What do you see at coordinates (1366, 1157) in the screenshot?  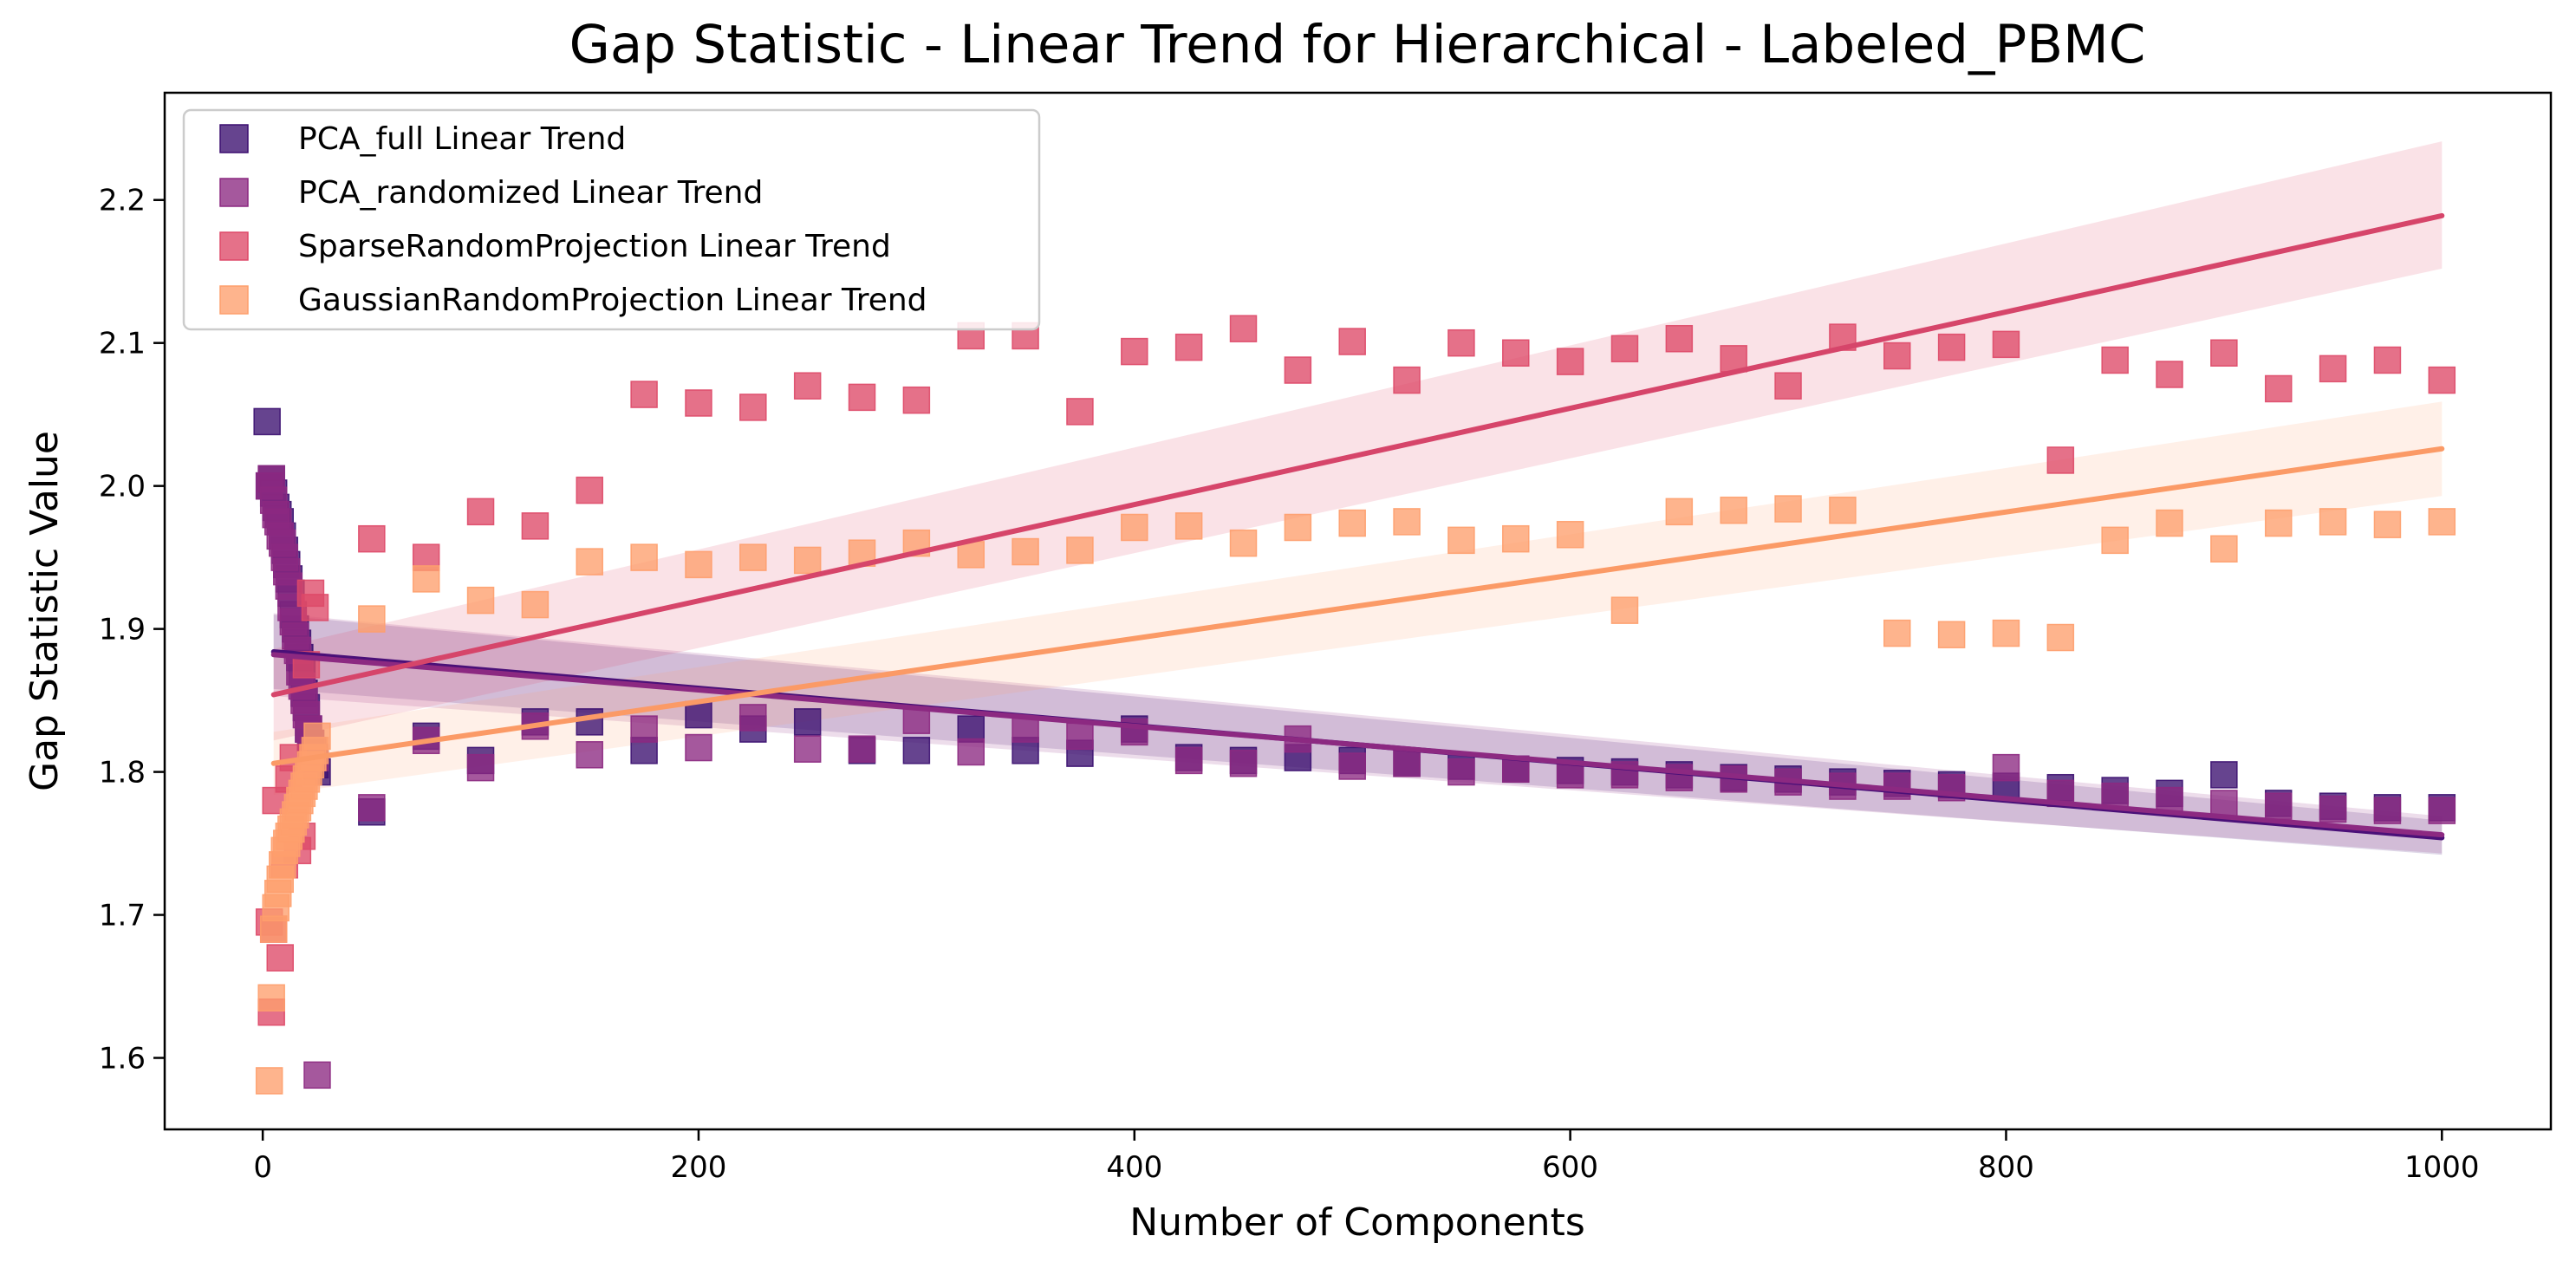 I see `x-axis: 0 200 400 600 800 1000` at bounding box center [1366, 1157].